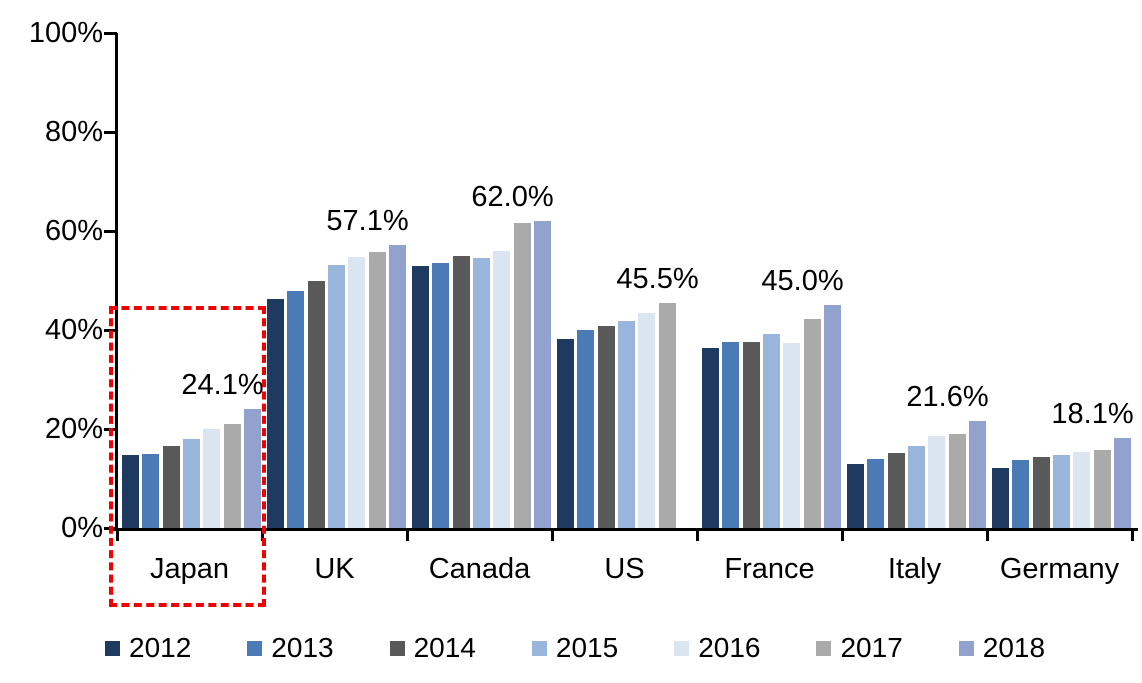 The height and width of the screenshot is (683, 1142). What do you see at coordinates (1000, 497) in the screenshot?
I see `bar-germany-2012` at bounding box center [1000, 497].